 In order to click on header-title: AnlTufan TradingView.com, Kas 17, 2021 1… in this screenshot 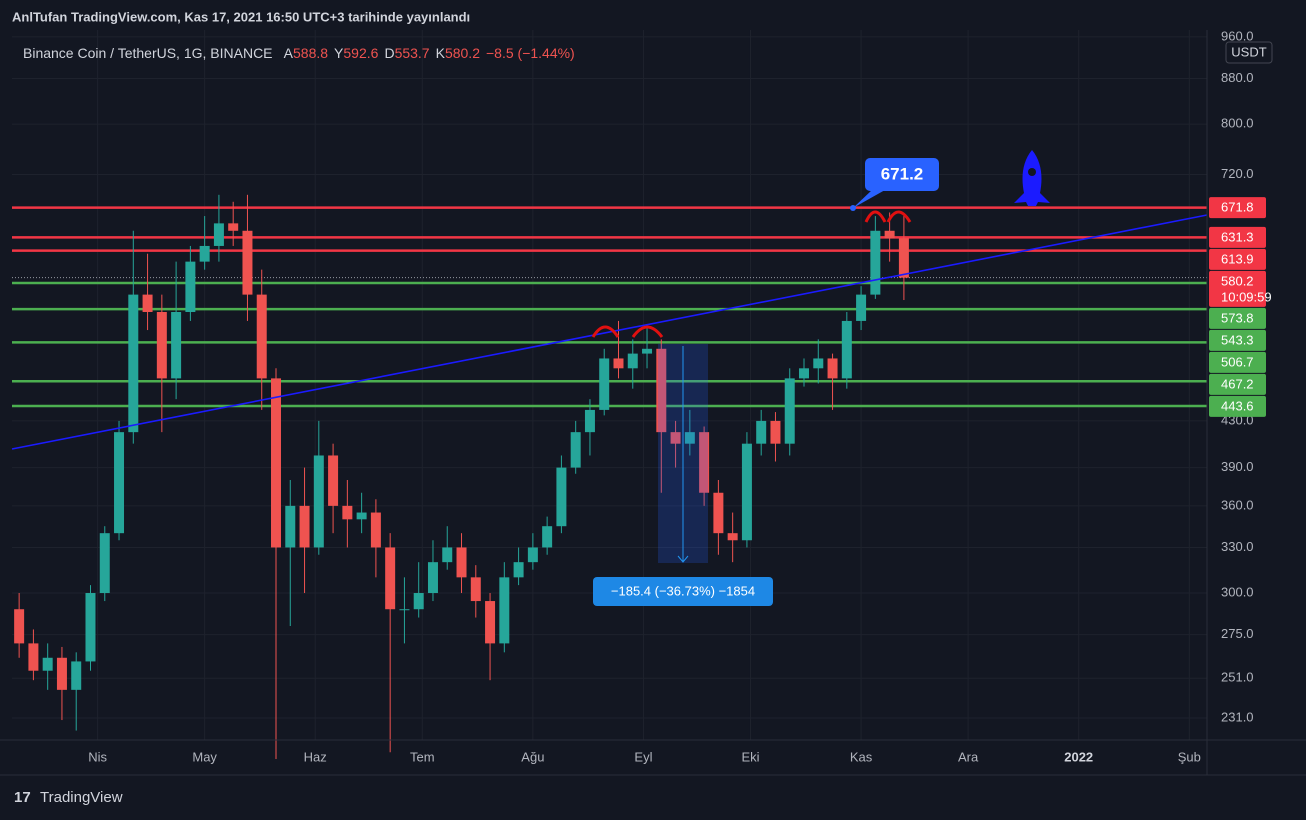, I will do `click(241, 16)`.